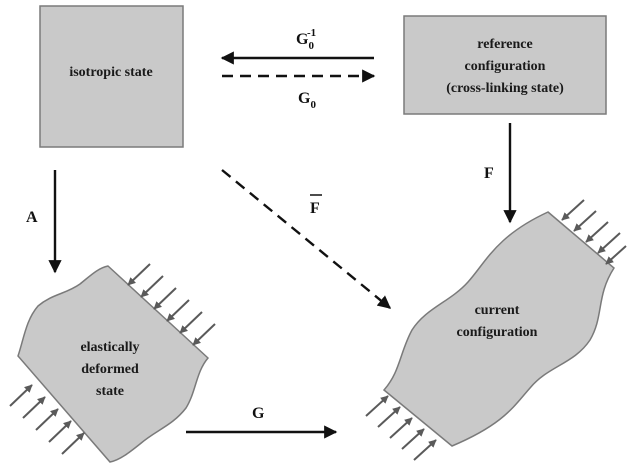 The height and width of the screenshot is (468, 630). What do you see at coordinates (171, 304) in the screenshot?
I see `elastic-top-load-arrows` at bounding box center [171, 304].